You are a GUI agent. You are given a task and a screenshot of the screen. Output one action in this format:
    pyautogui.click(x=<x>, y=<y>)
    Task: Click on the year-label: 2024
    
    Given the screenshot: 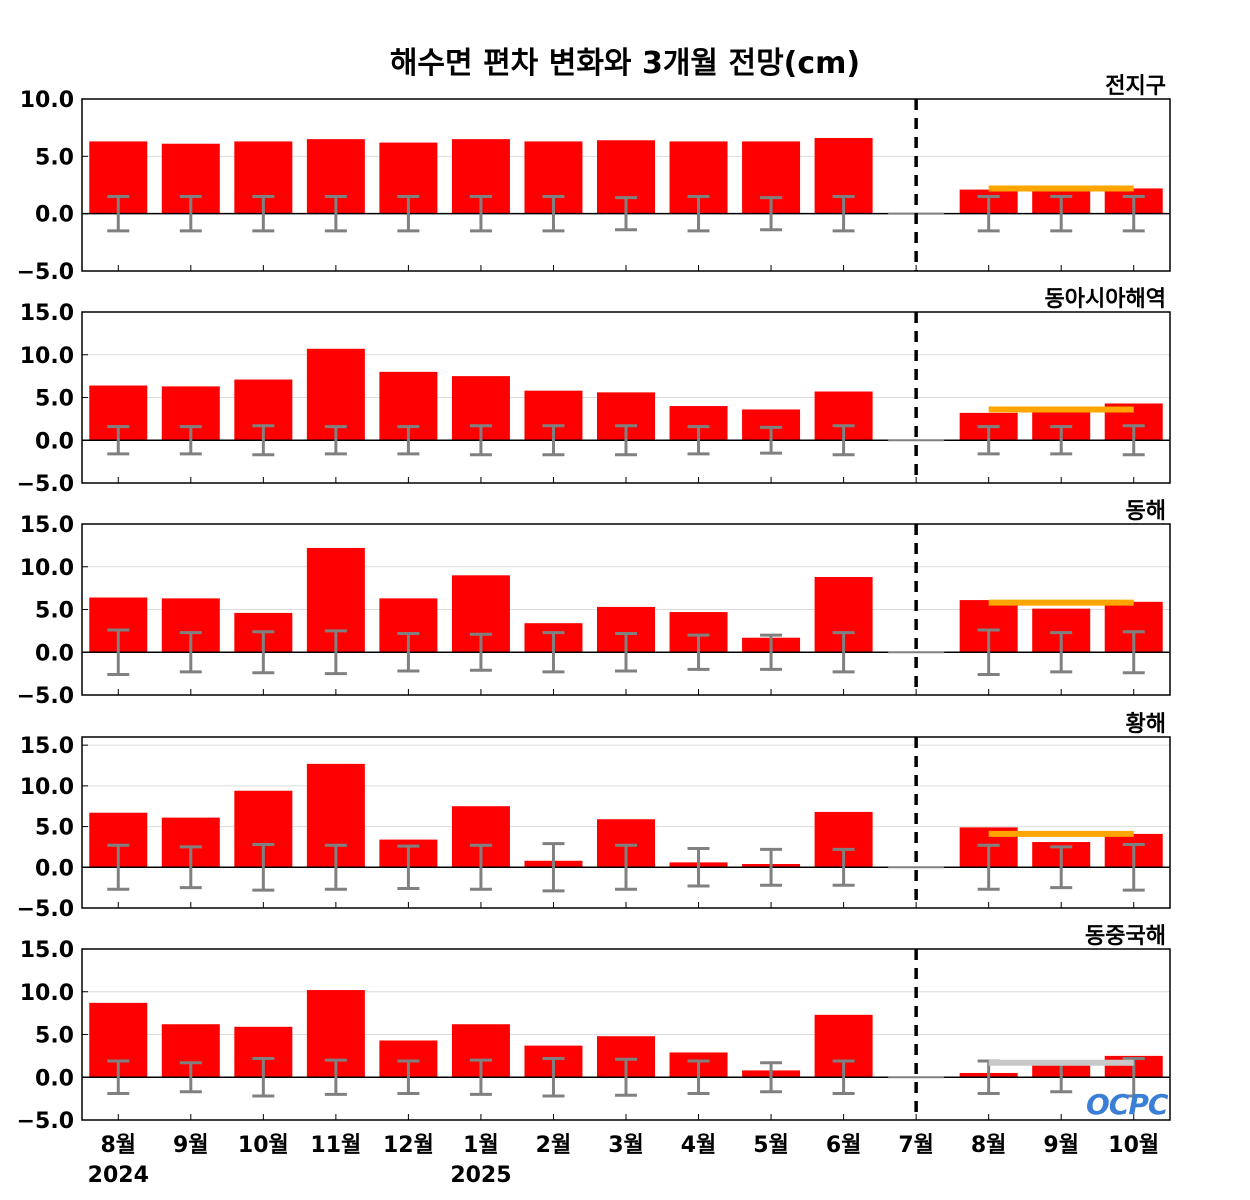 What is the action you would take?
    pyautogui.click(x=118, y=1175)
    